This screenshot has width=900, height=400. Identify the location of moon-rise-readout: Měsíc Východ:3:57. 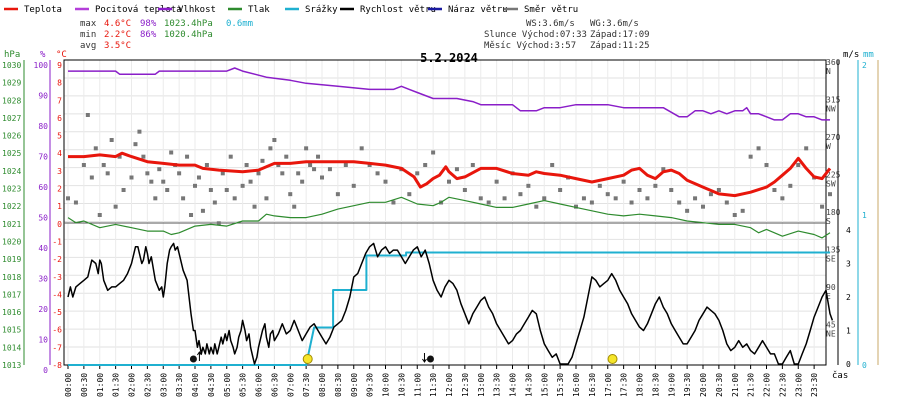
(530, 46).